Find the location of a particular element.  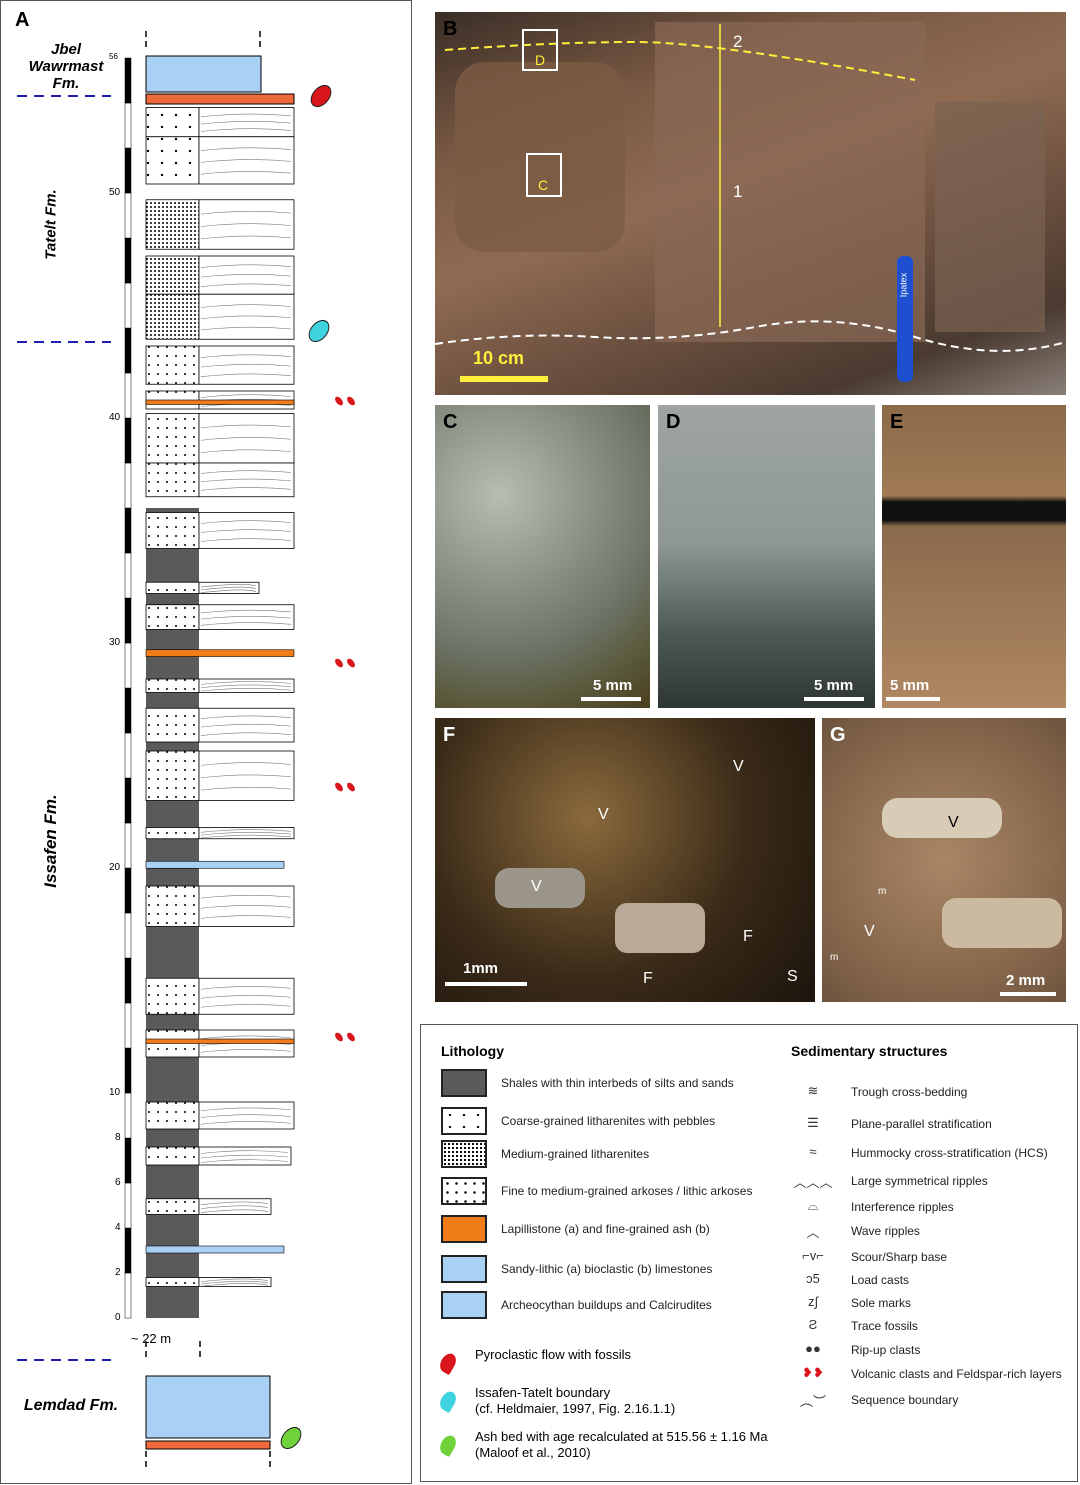

panel-e-label: E is located at coordinates (897, 422).